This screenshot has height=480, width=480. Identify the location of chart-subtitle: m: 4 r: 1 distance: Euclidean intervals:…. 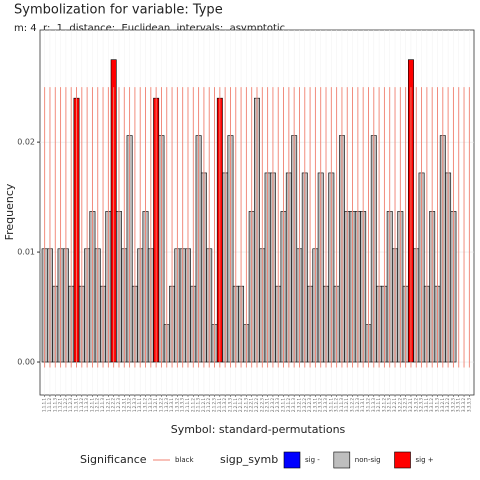
(149, 28).